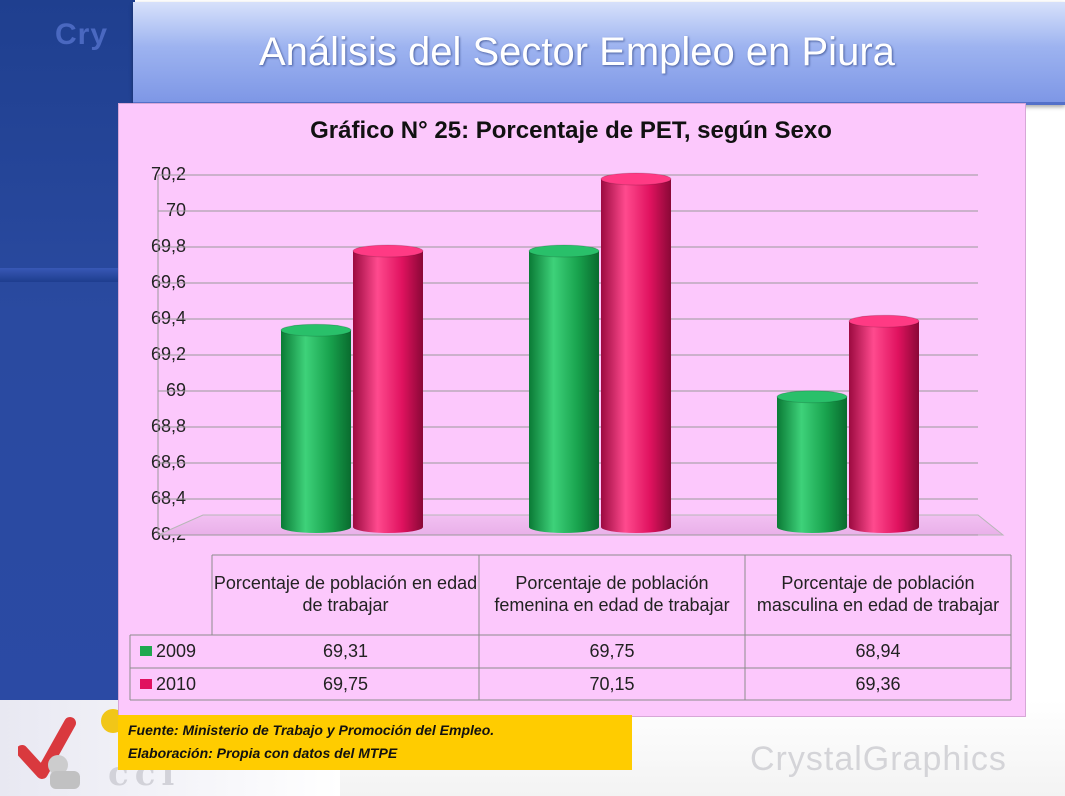 The width and height of the screenshot is (1065, 796). Describe the element at coordinates (146, 684) in the screenshot. I see `legend-key-2010` at that location.